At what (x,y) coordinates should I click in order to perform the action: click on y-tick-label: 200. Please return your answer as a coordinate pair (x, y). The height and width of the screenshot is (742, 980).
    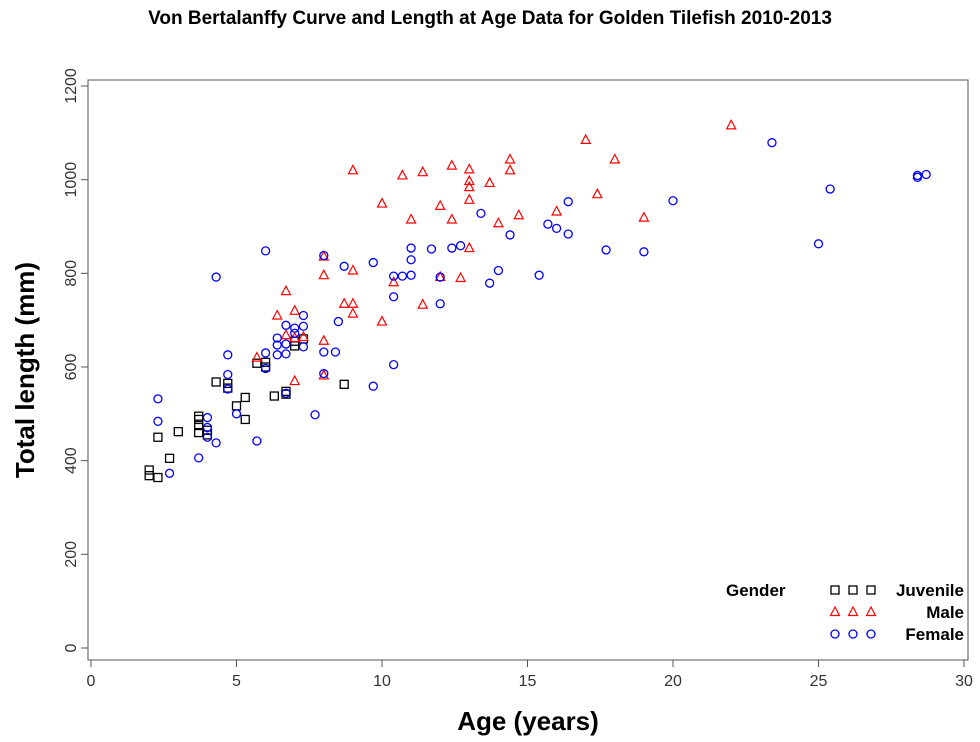
    Looking at the image, I should click on (71, 554).